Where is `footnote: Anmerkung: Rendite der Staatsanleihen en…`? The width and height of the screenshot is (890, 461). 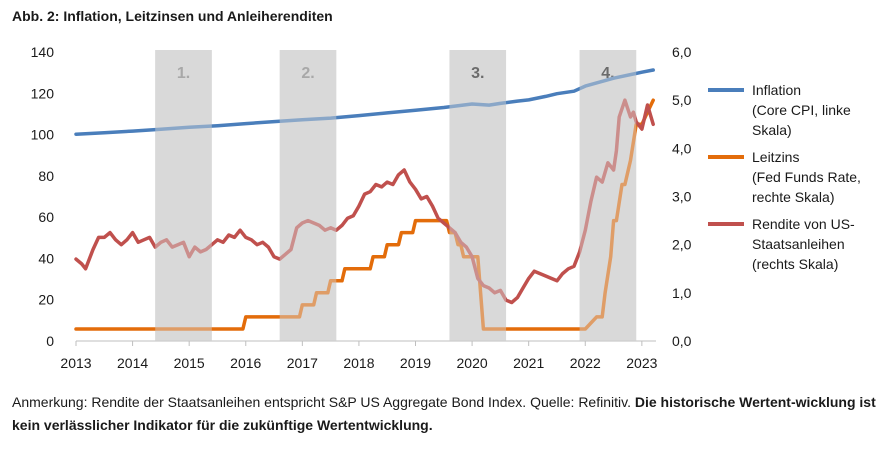 footnote: Anmerkung: Rendite der Staatsanleihen en… is located at coordinates (445, 414).